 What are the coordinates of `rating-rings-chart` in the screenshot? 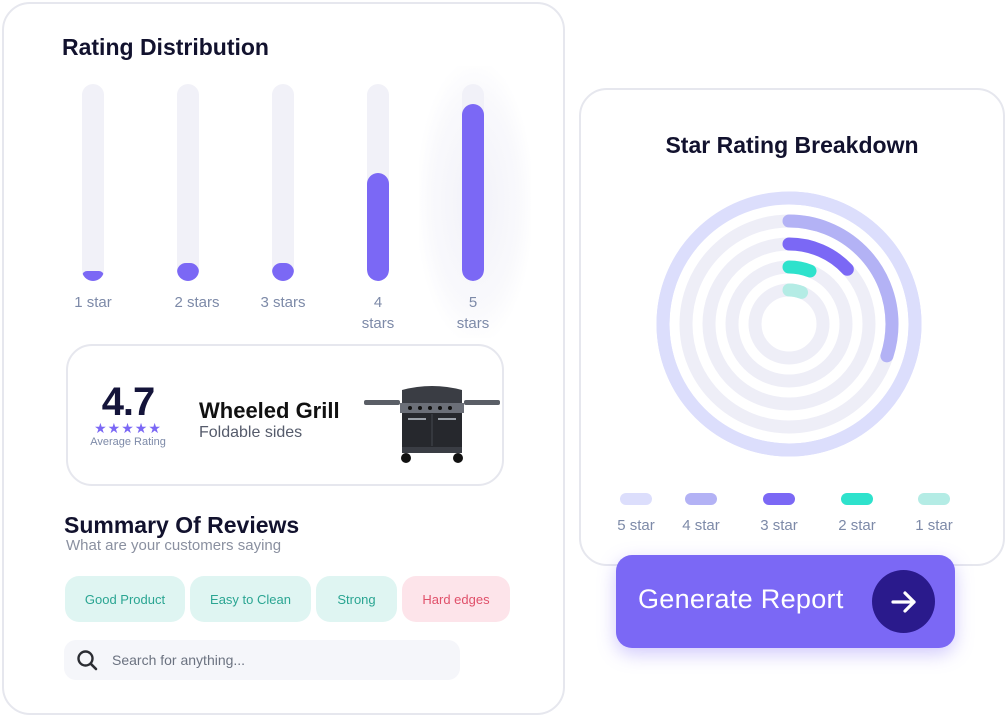 It's located at (789, 324).